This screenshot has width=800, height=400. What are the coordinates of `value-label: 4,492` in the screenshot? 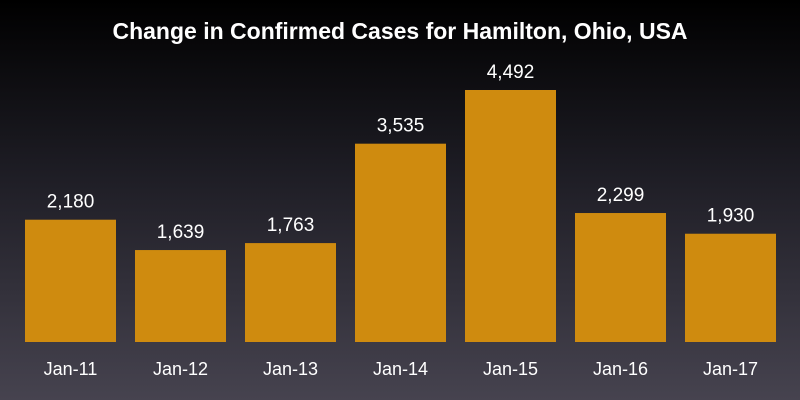 It's located at (511, 72).